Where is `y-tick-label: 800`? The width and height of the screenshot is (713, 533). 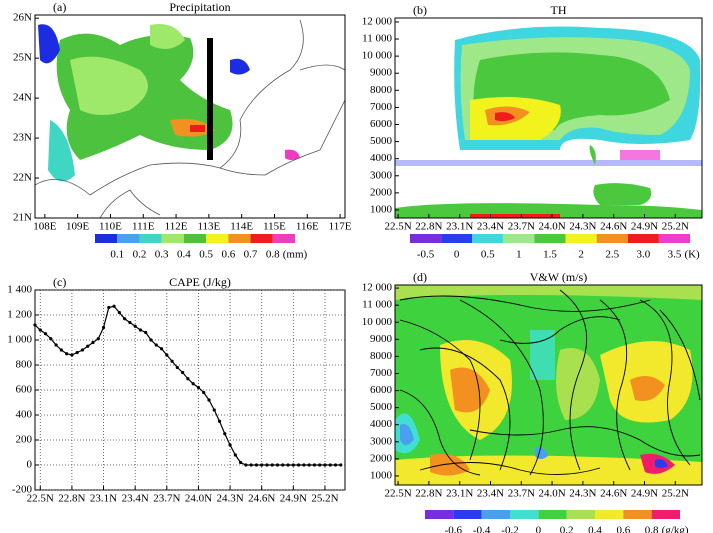
y-tick-label: 800 is located at coordinates (24, 365).